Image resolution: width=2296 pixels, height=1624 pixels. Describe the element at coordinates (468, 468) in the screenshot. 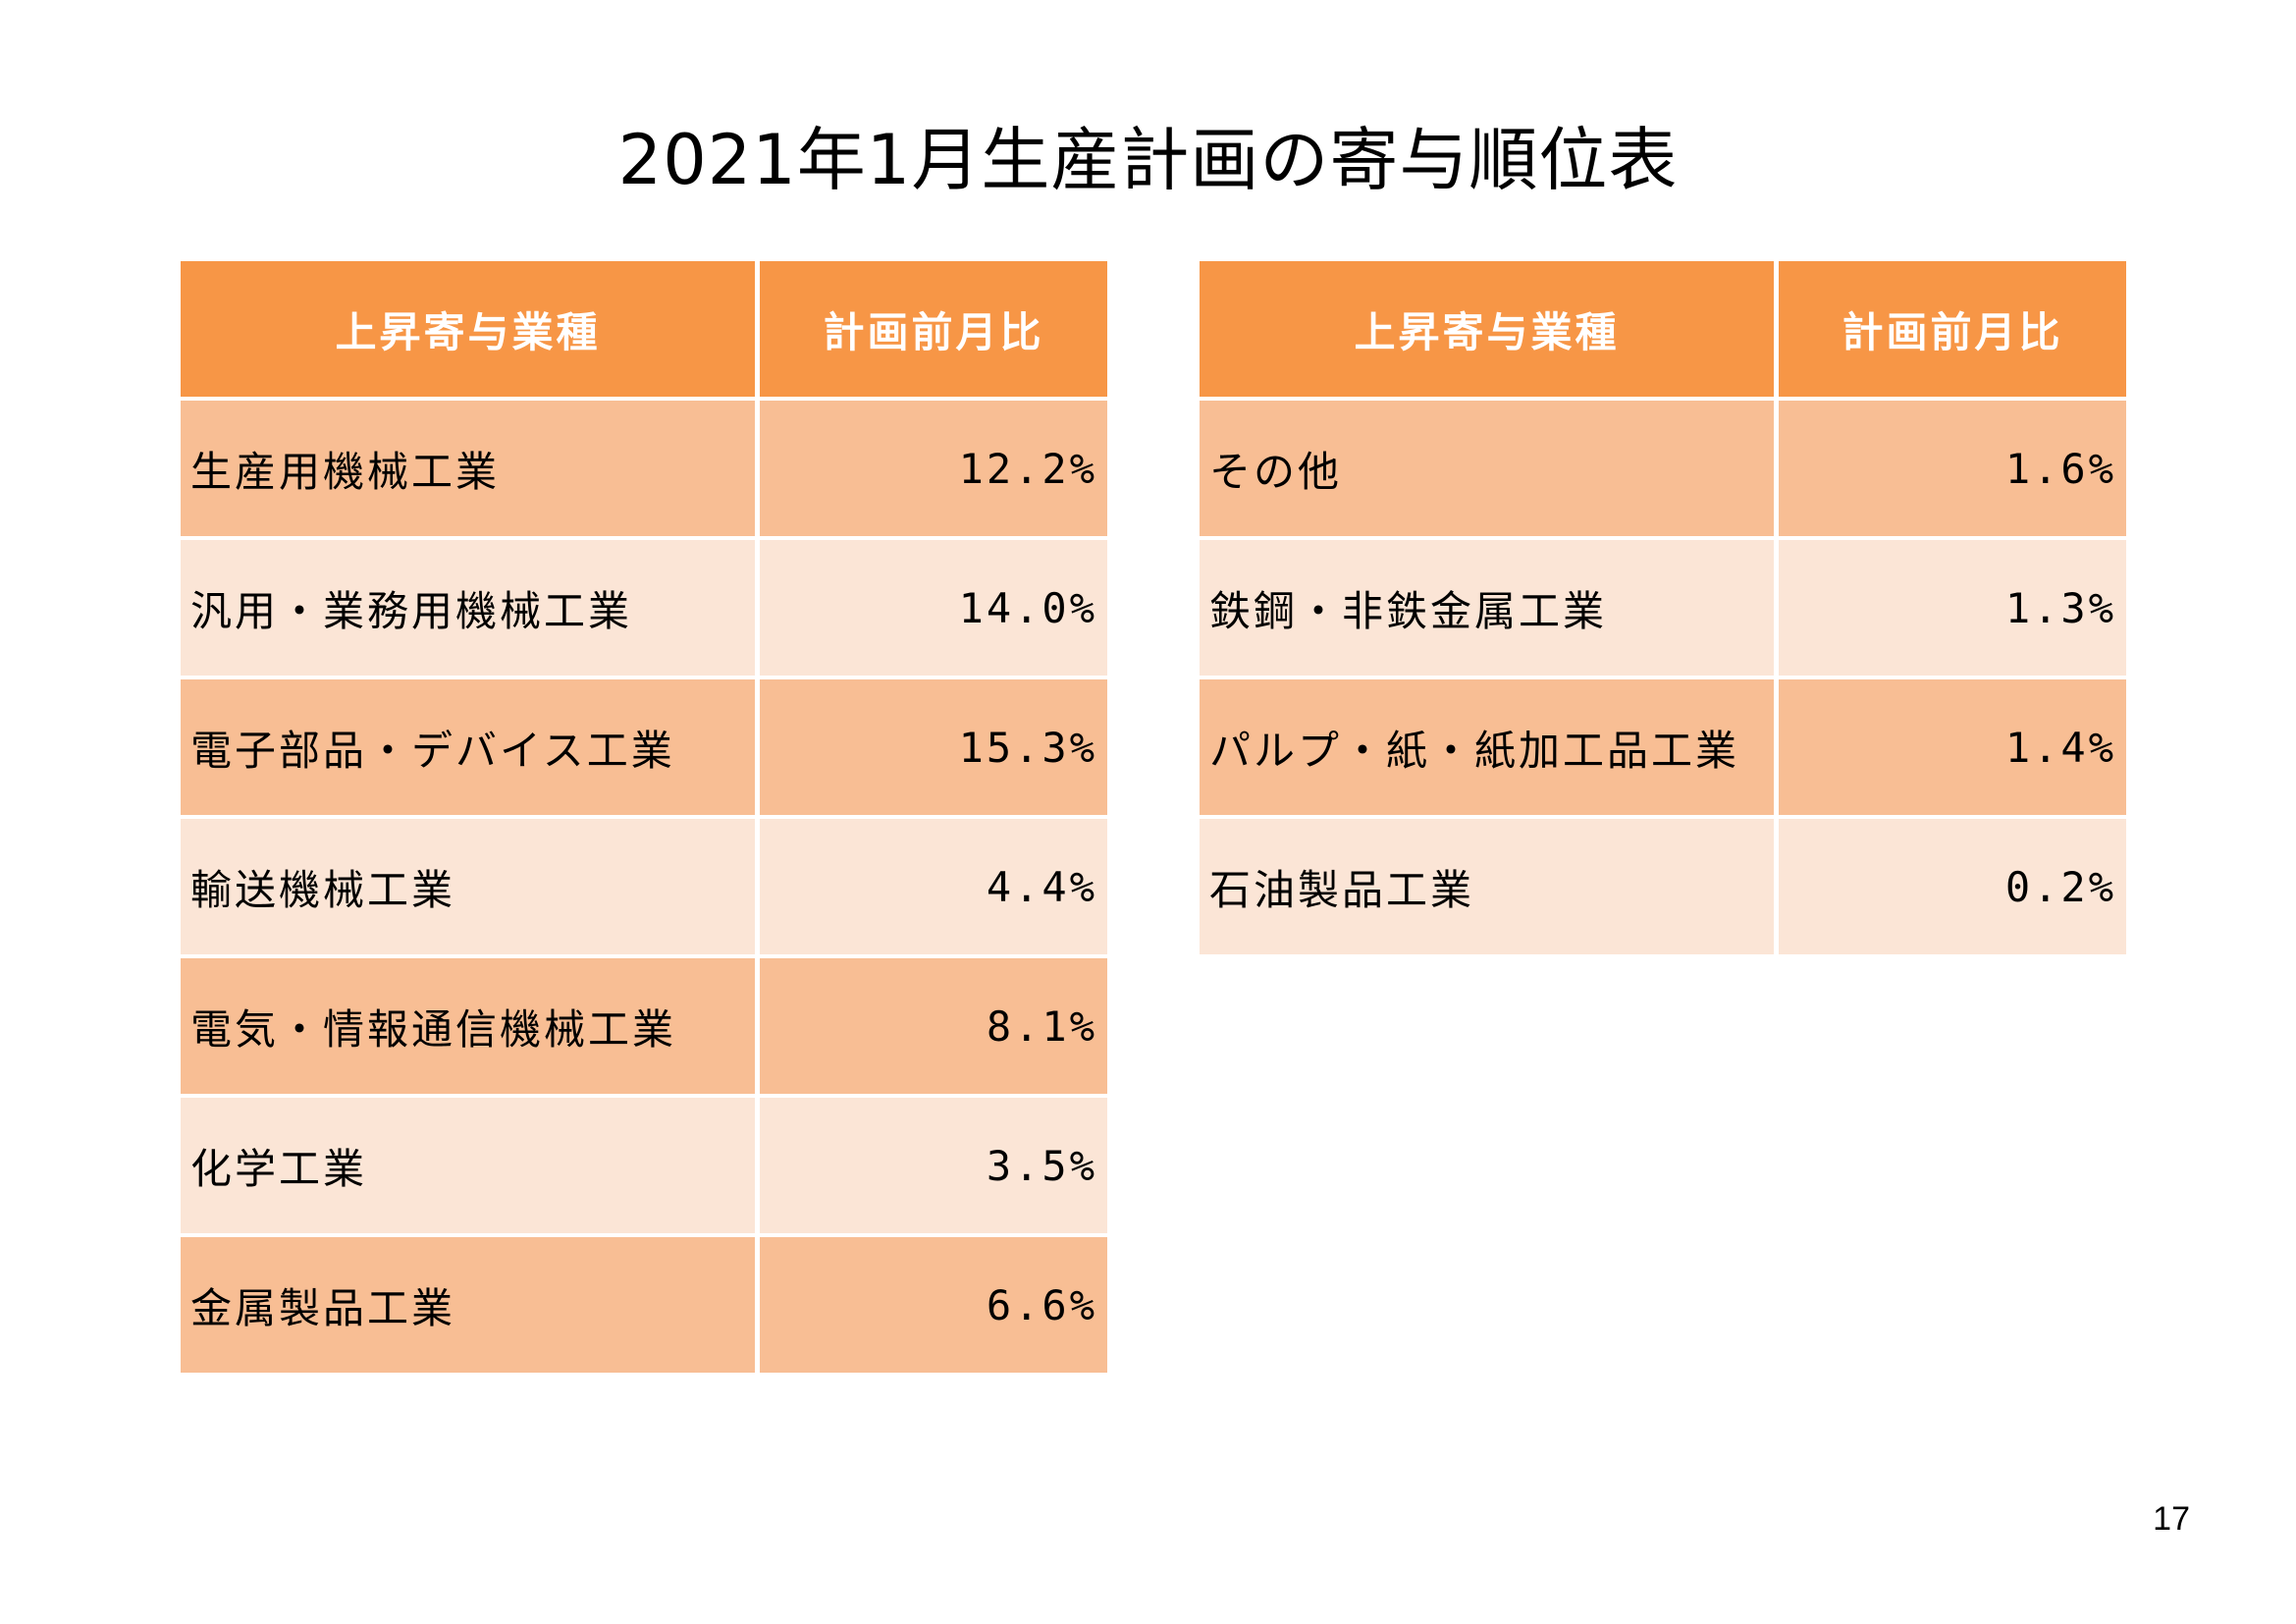

I see `industry-cell: 生産用機械工業` at that location.